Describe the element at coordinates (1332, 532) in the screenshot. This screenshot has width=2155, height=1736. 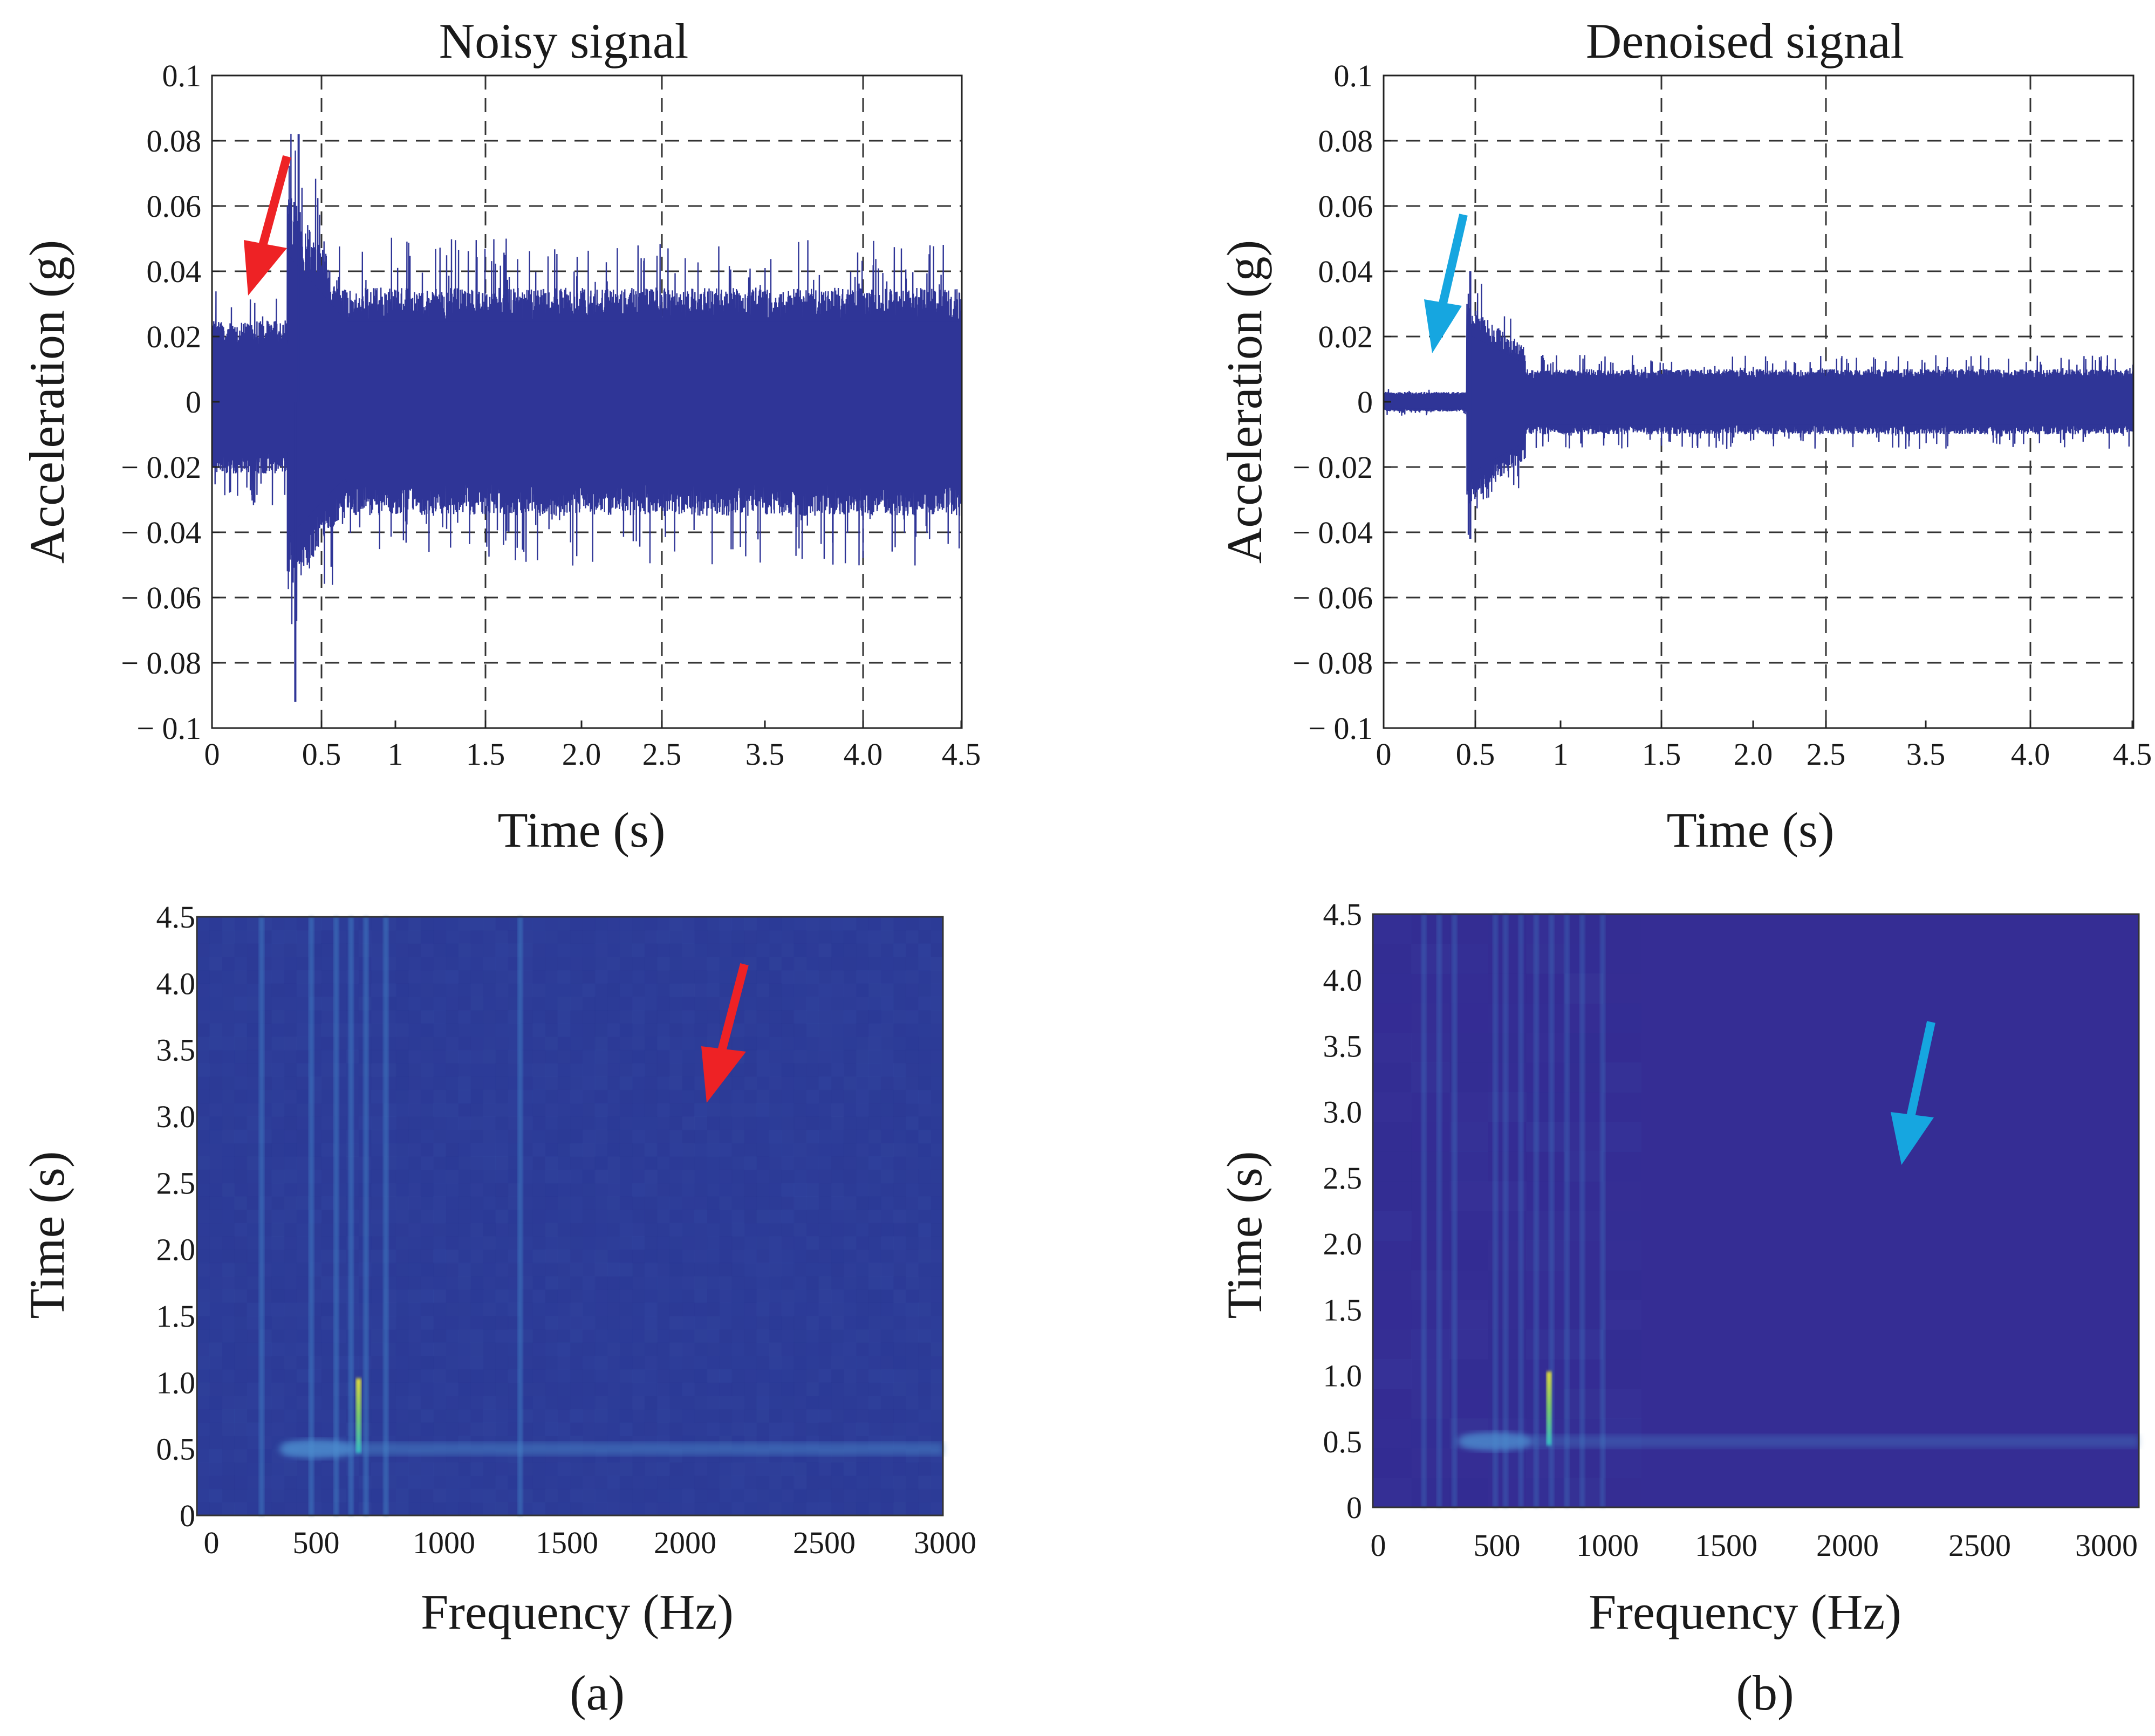
I see `y-tick-label: − 0.04` at that location.